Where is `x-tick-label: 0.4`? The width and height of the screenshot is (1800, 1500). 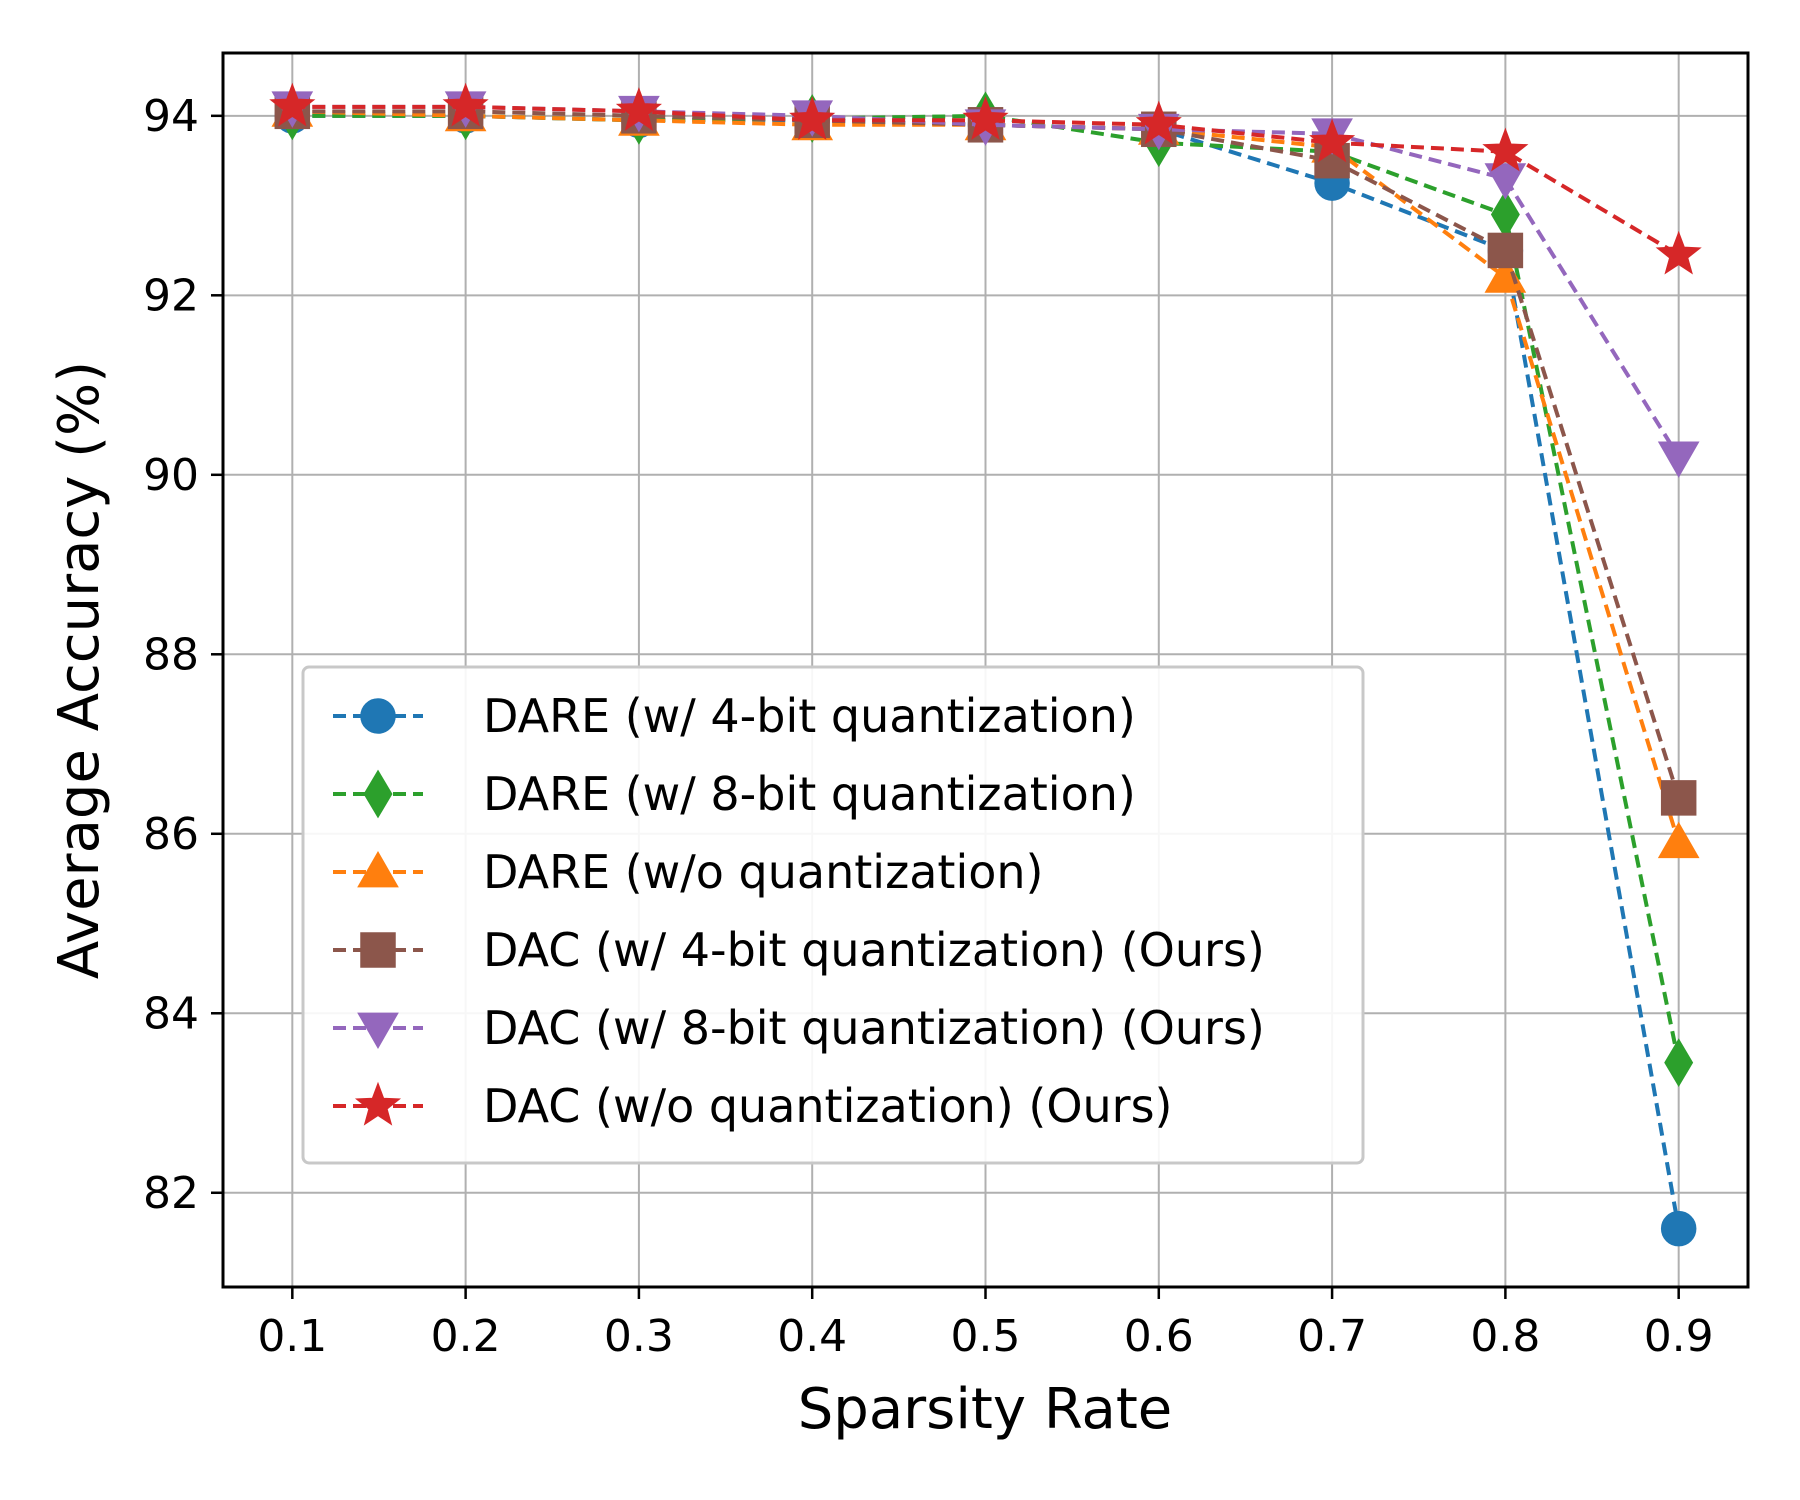
x-tick-label: 0.4 is located at coordinates (812, 1336).